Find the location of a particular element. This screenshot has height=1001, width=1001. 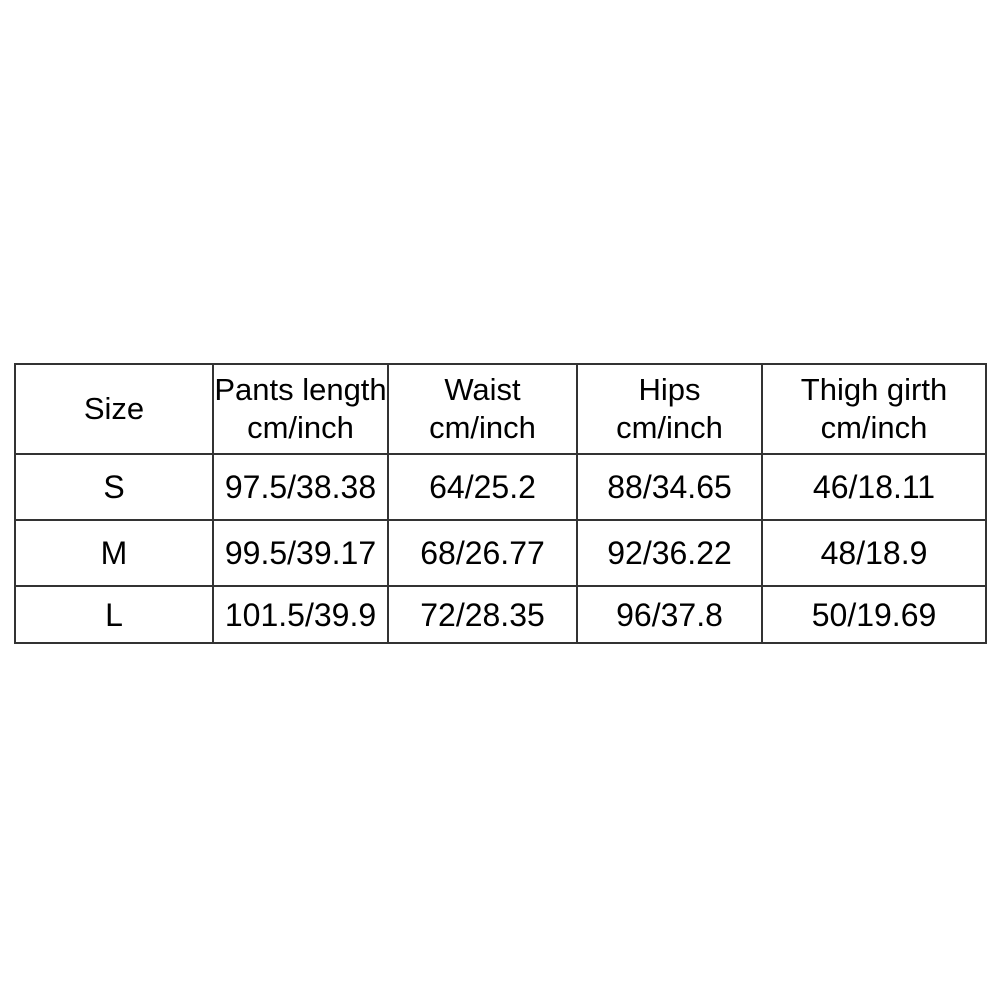

header-label: Waist is located at coordinates (482, 389).